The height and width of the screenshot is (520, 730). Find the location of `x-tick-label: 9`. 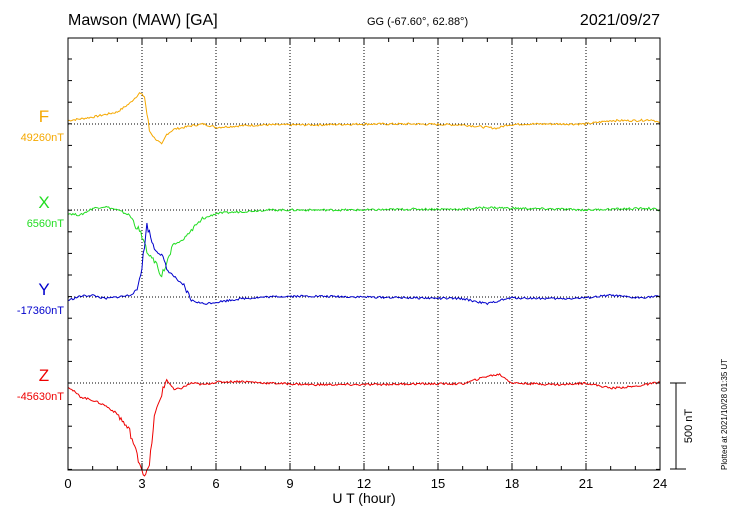

x-tick-label: 9 is located at coordinates (289, 483).